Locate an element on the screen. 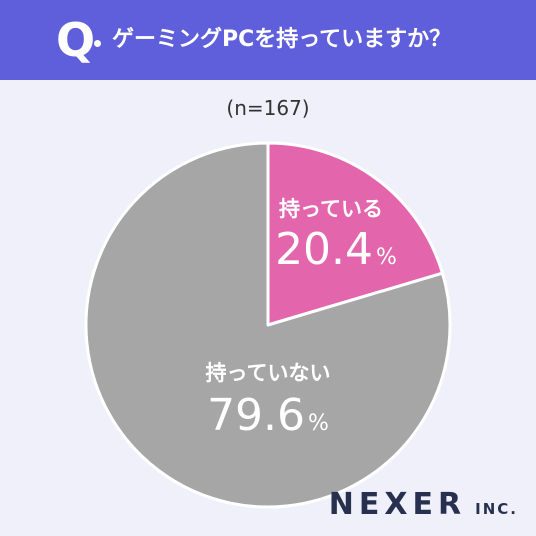 The width and height of the screenshot is (536, 536). slice-value-2: 79.6% is located at coordinates (268, 415).